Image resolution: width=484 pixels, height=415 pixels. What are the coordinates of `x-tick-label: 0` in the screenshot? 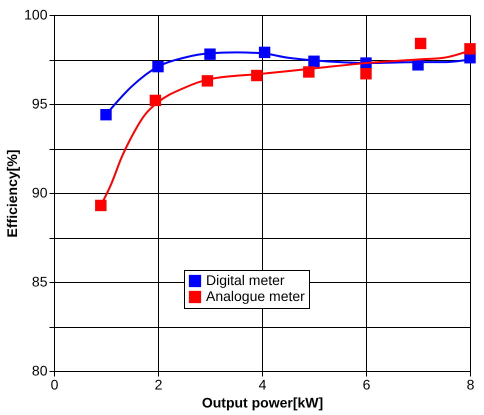 It's located at (54, 384).